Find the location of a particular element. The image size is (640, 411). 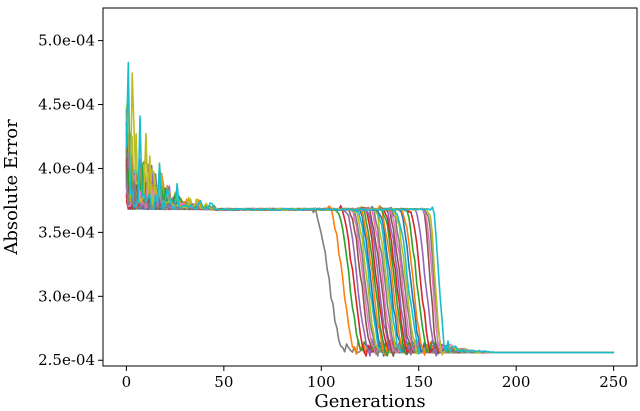

x-tick-label: 0 is located at coordinates (127, 382).